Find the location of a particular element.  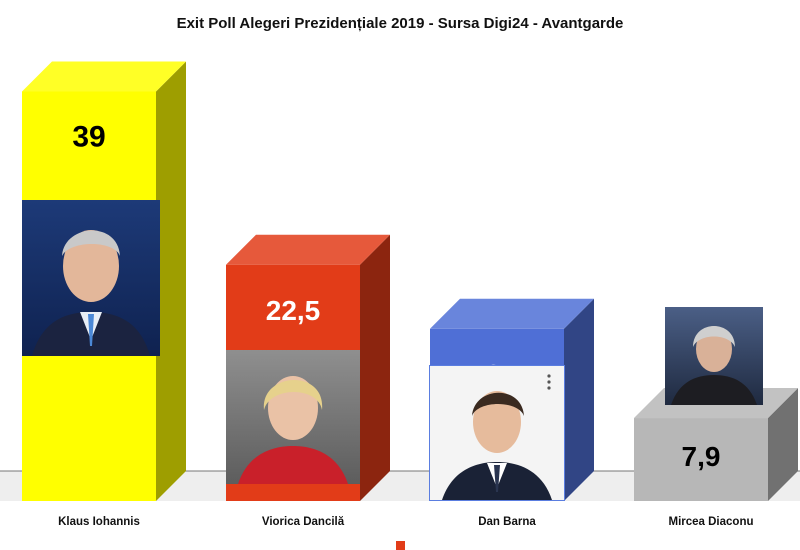

x-tick-label: Dan Barna is located at coordinates (507, 522).